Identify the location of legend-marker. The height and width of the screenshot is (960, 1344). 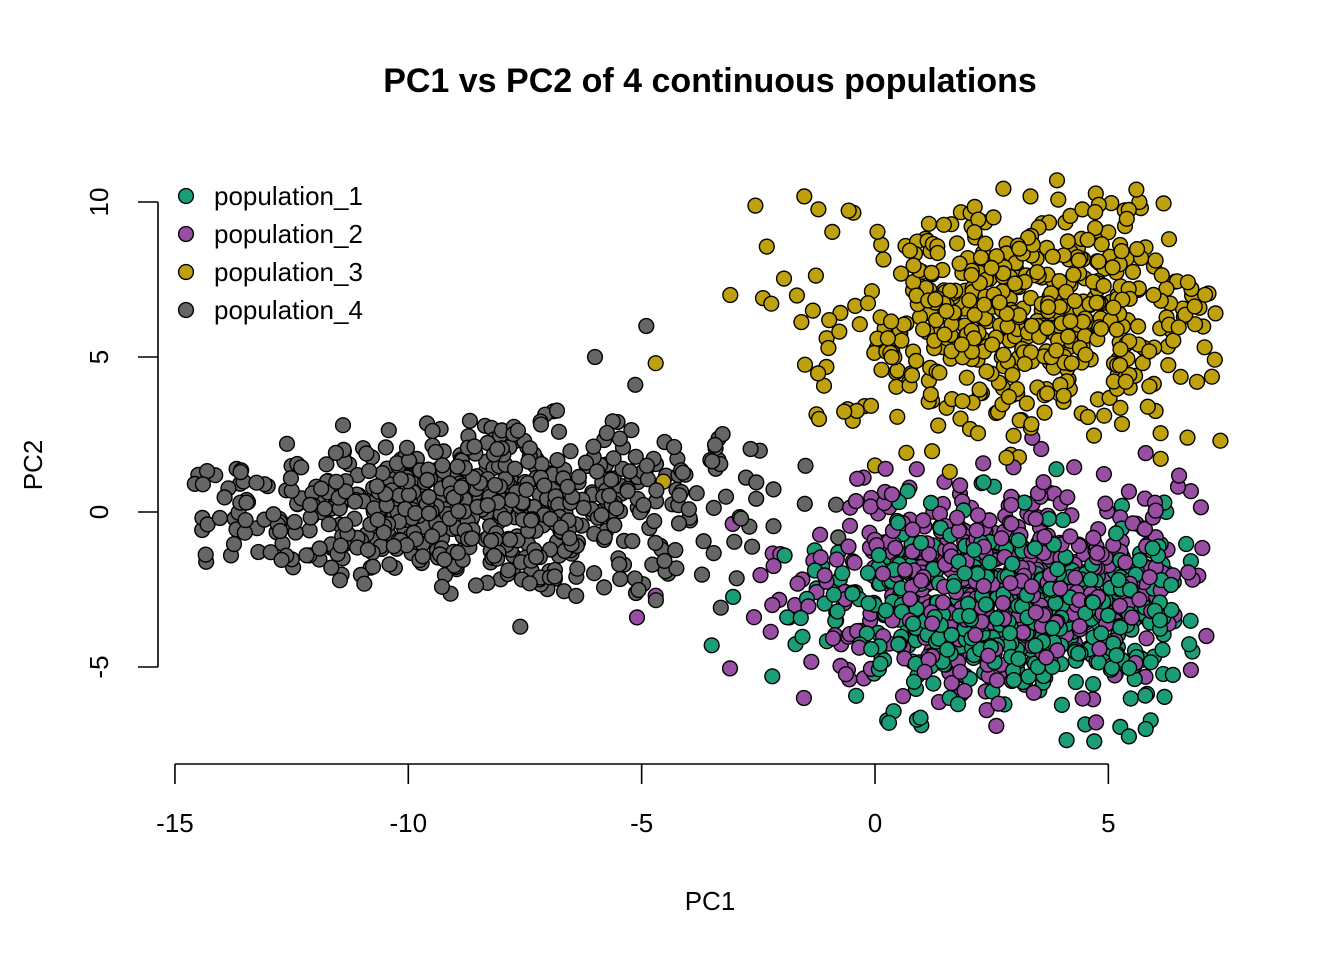
(186, 272).